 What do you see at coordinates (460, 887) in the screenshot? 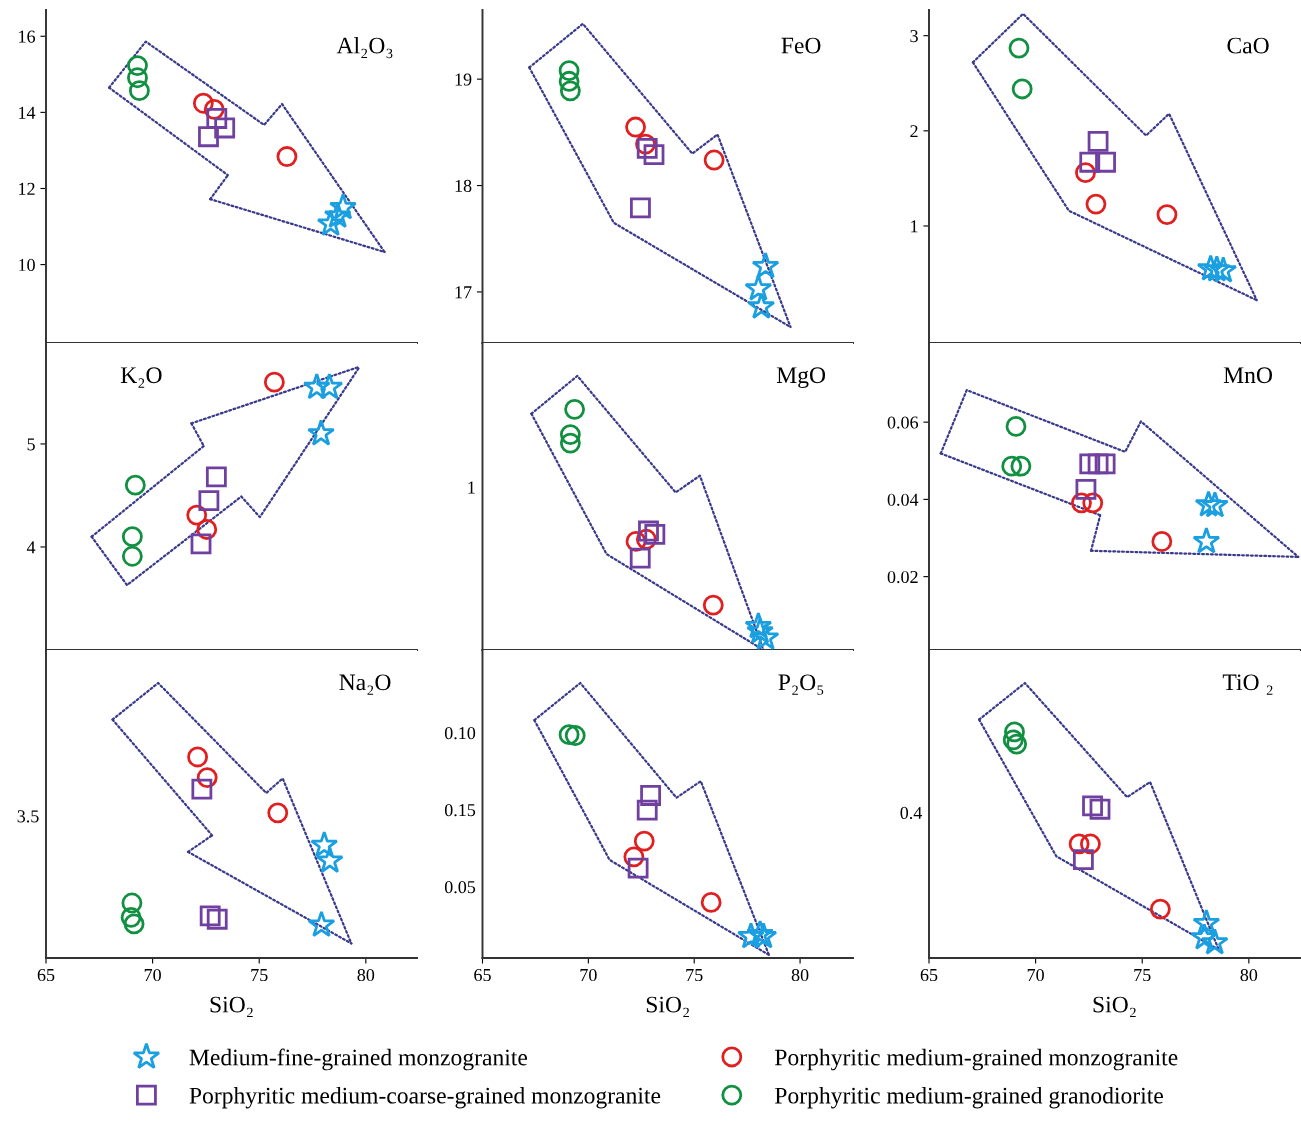
I see `text: 0.05` at bounding box center [460, 887].